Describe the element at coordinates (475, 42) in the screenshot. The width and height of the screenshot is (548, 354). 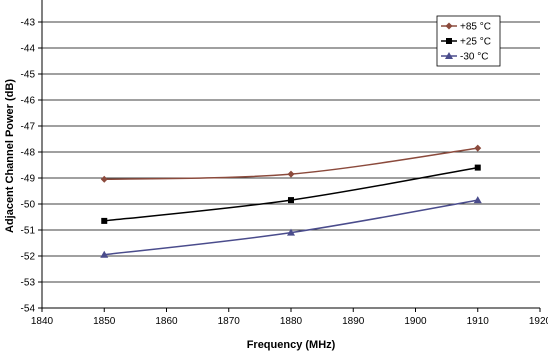
I see `legend-label: +25 °C` at that location.